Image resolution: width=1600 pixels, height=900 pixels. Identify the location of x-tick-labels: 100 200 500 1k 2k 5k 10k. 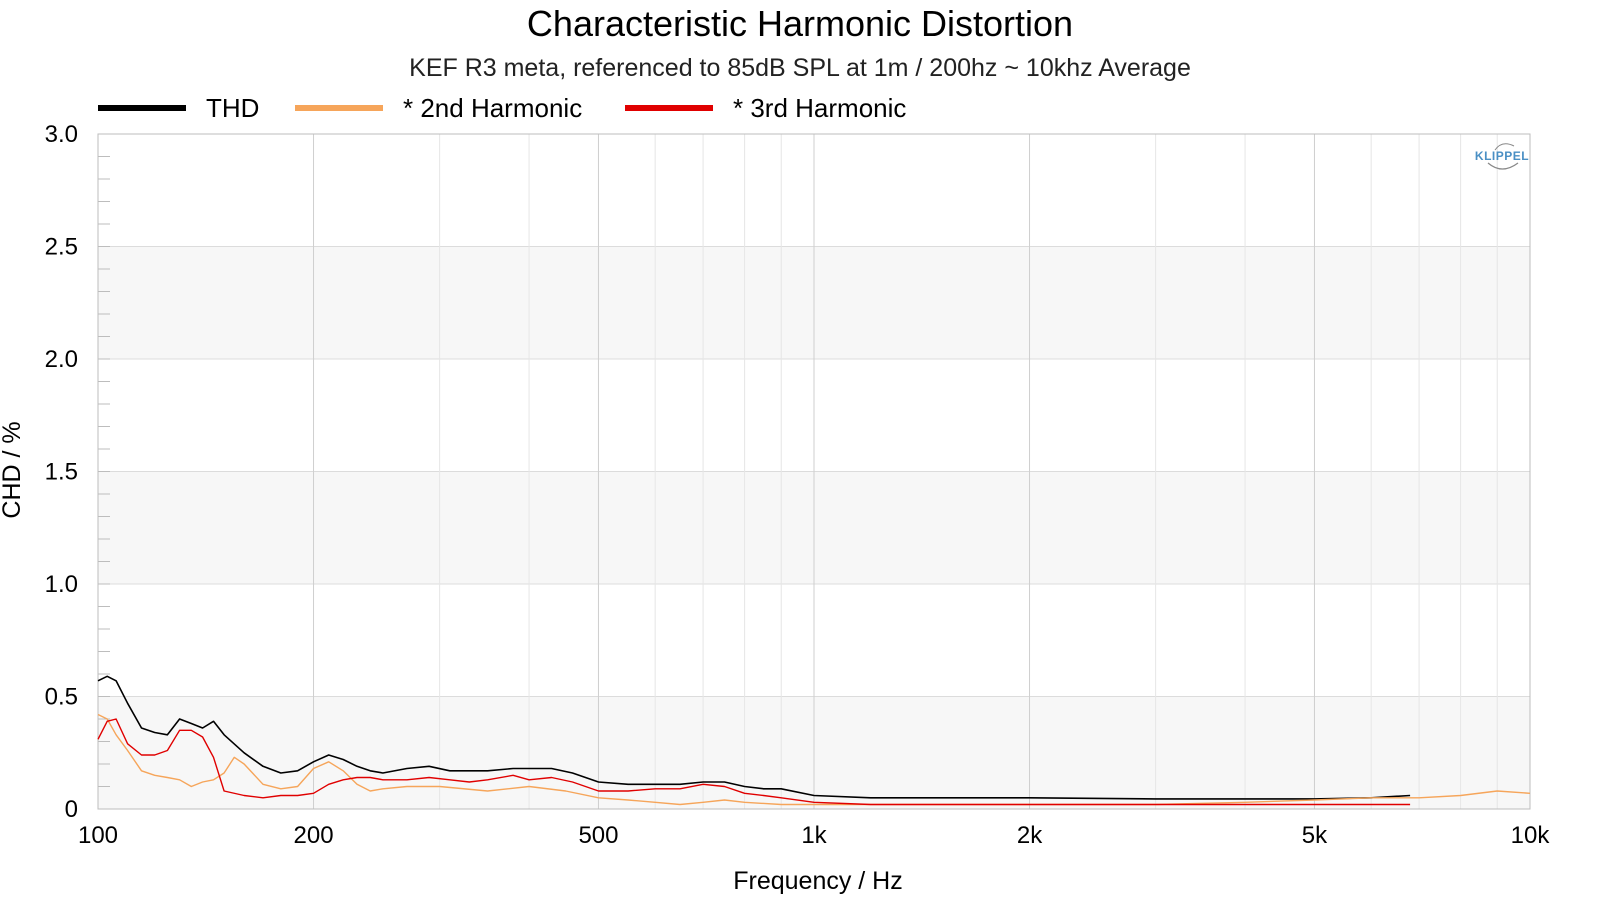
(814, 835).